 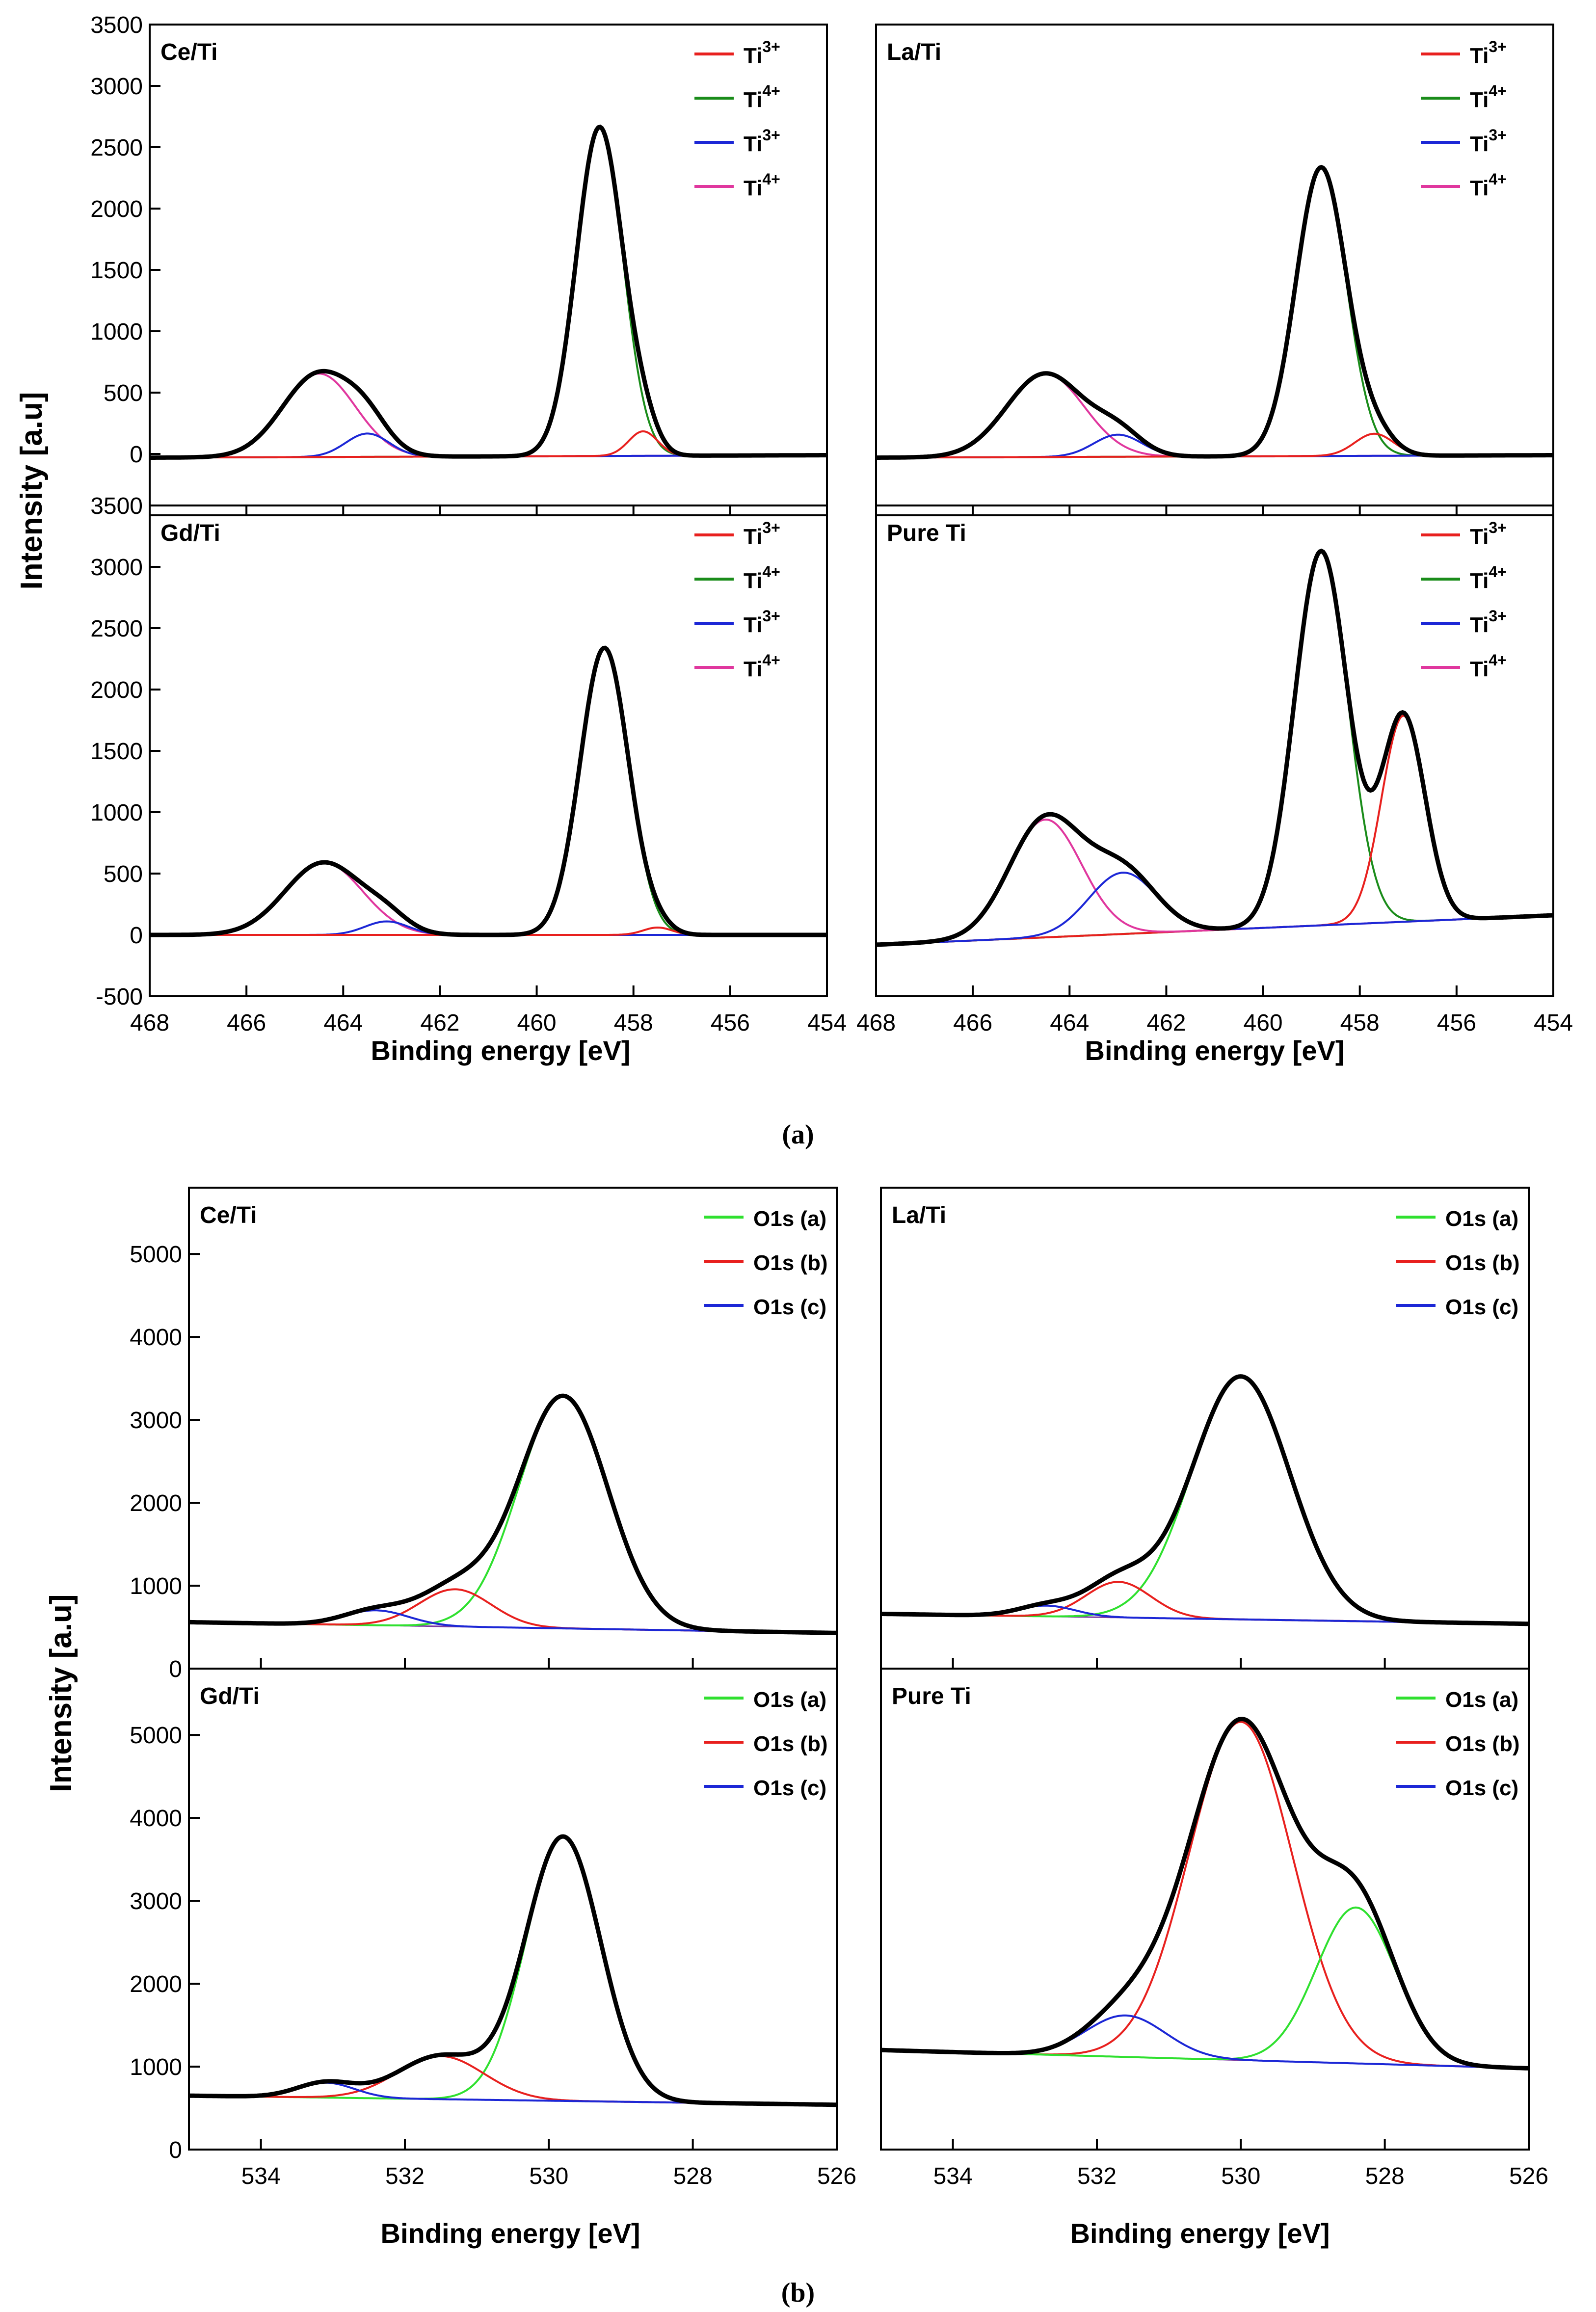 What do you see at coordinates (230, 1696) in the screenshot?
I see `panel-title: Gd/Ti` at bounding box center [230, 1696].